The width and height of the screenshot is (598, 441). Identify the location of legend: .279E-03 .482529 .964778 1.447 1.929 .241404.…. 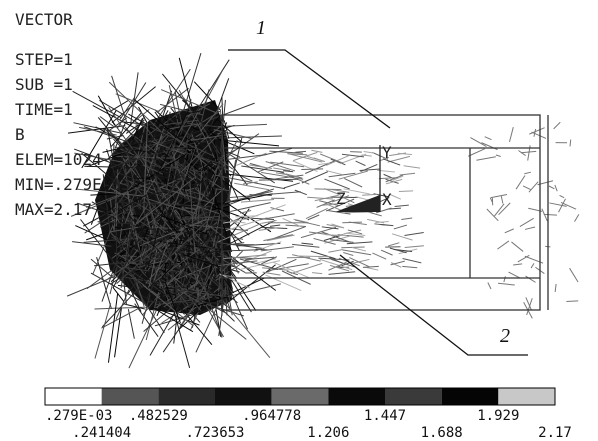
(308, 414).